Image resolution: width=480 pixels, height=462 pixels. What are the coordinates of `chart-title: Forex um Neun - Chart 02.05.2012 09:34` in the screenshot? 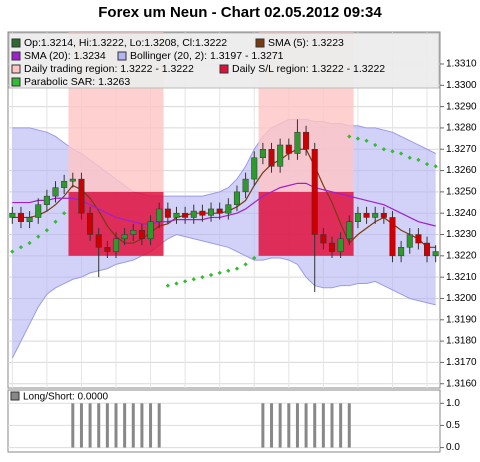 It's located at (240, 12).